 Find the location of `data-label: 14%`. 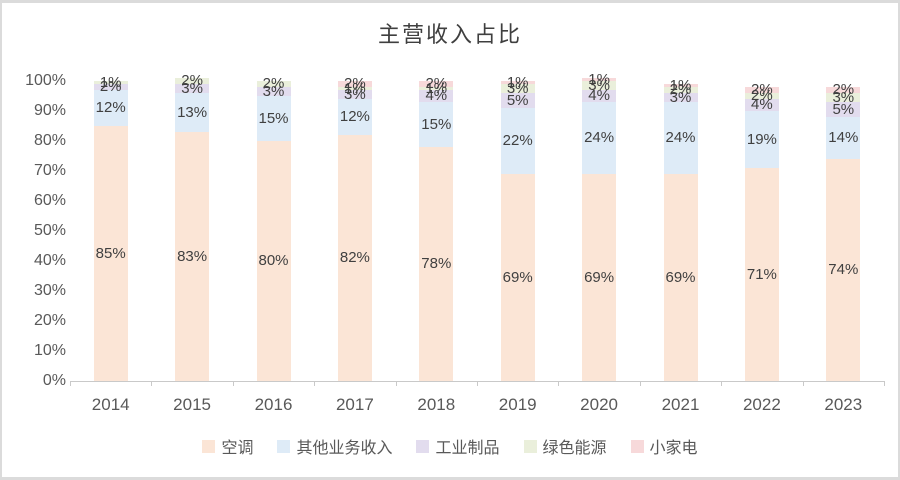

data-label: 14% is located at coordinates (843, 137).